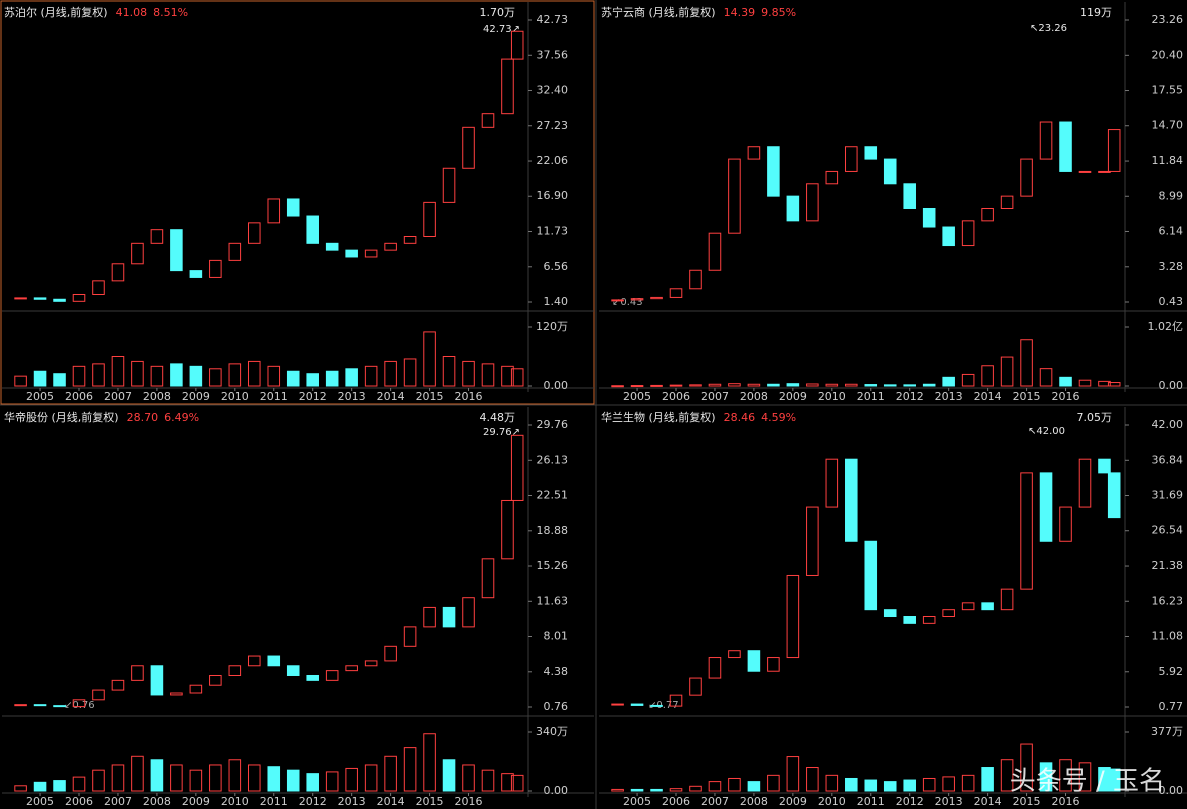 The image size is (1187, 809). What do you see at coordinates (1168, 125) in the screenshot?
I see `y-tick-label: 14.70` at bounding box center [1168, 125].